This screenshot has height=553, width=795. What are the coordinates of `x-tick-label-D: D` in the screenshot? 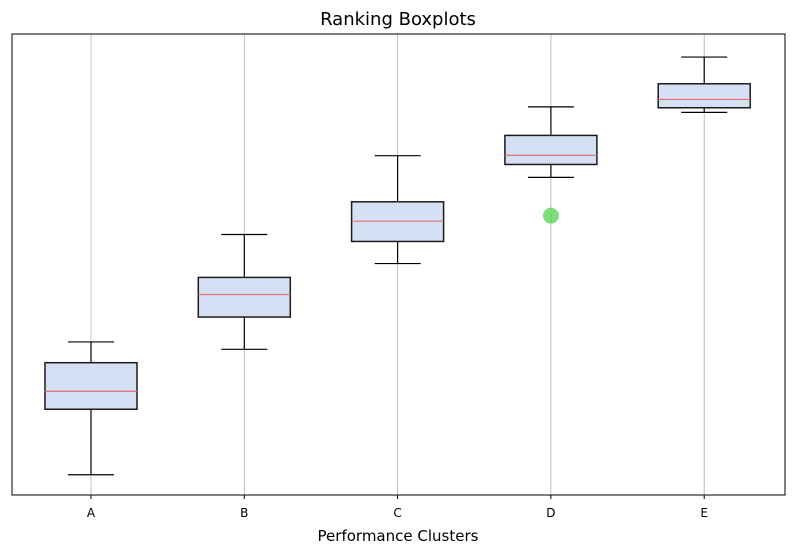 It's located at (550, 513).